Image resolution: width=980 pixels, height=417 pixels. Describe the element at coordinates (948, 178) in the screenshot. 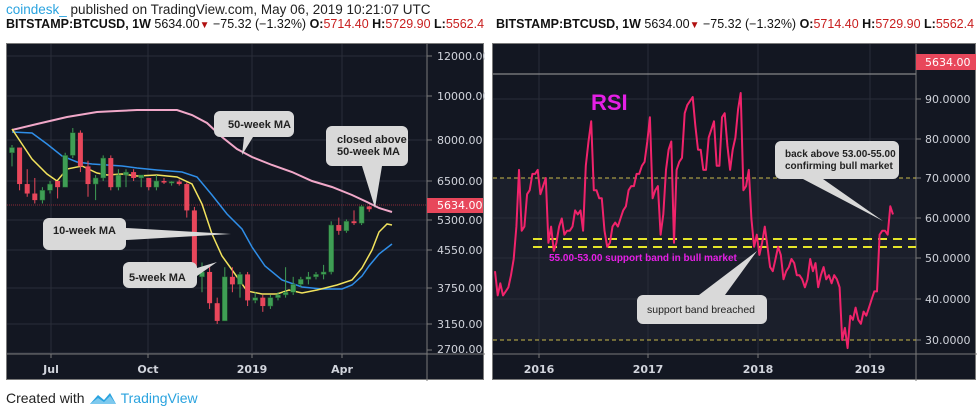

I see `svg-text: 70.0000` at that location.